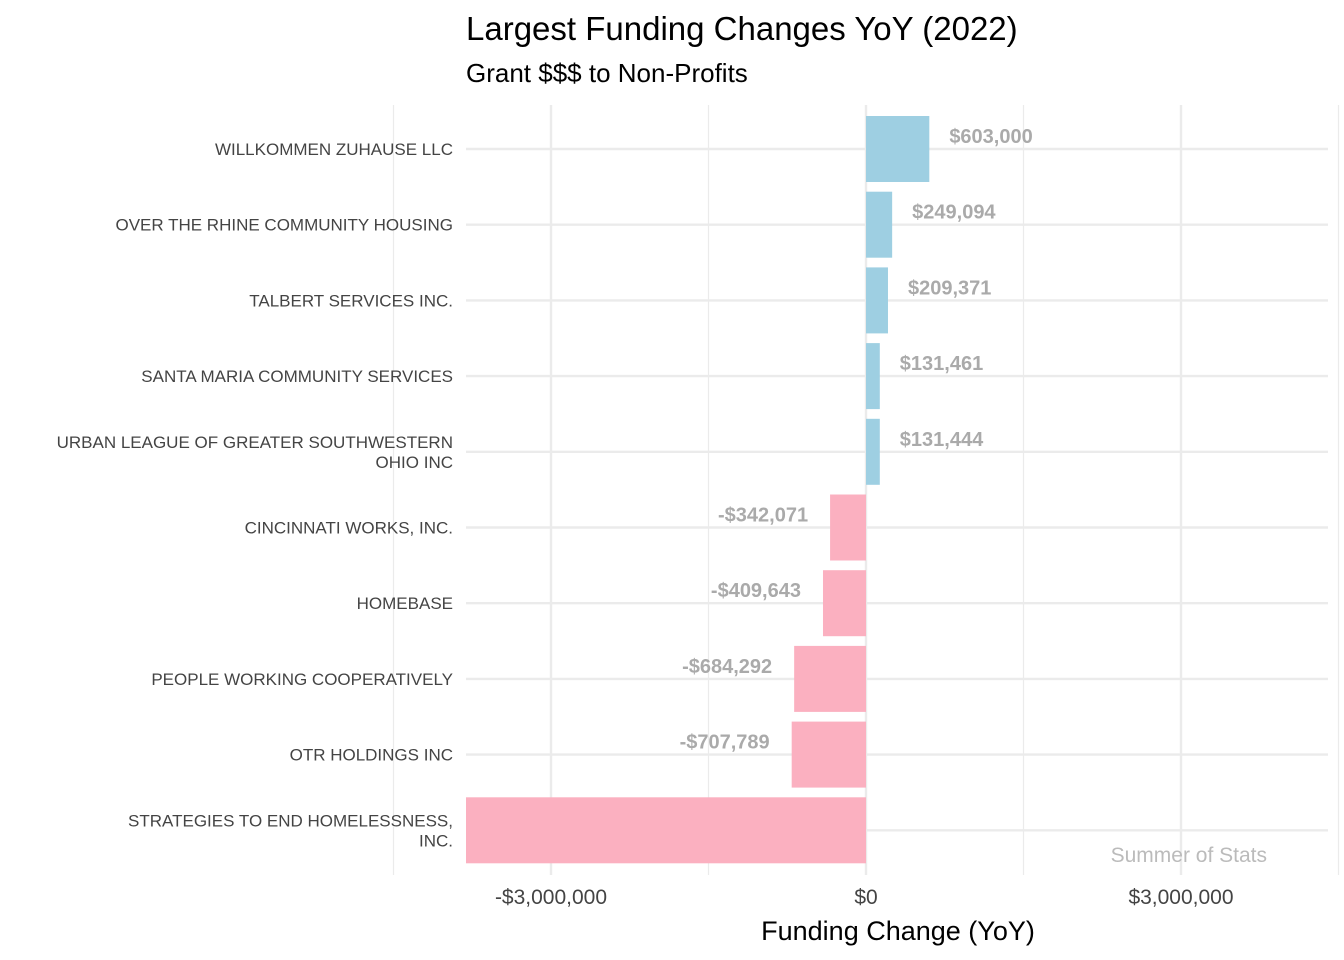 The image size is (1344, 960). I want to click on category-label-line: CINCINNATI WORKS, INC., so click(349, 528).